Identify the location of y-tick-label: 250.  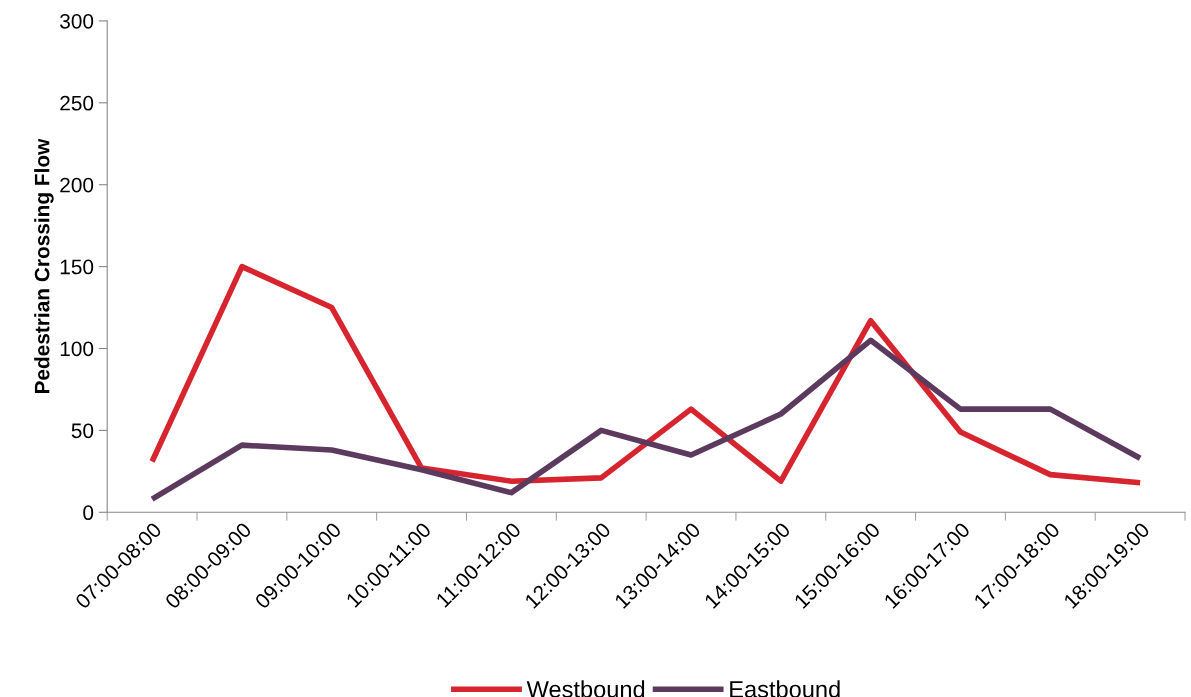
(77, 103).